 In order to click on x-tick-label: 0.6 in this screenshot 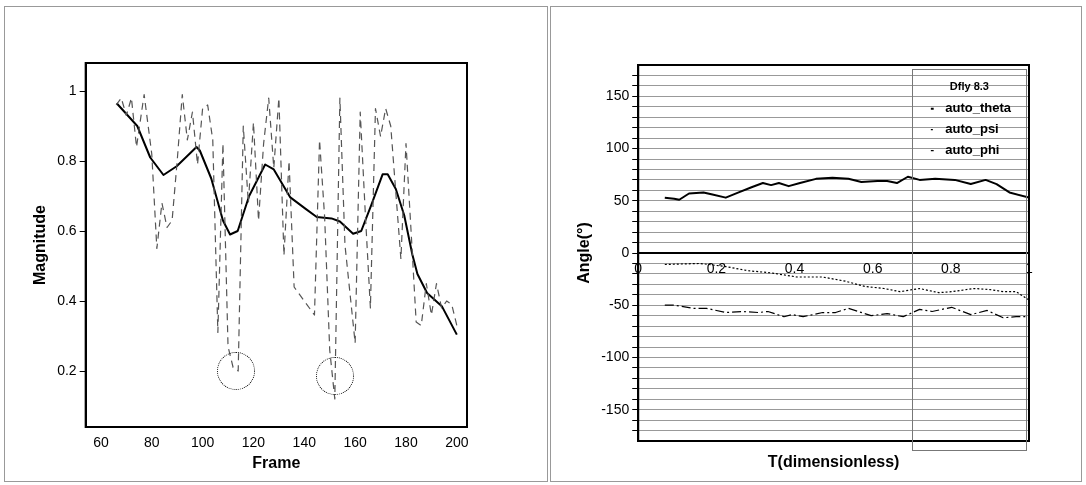, I will do `click(872, 268)`.